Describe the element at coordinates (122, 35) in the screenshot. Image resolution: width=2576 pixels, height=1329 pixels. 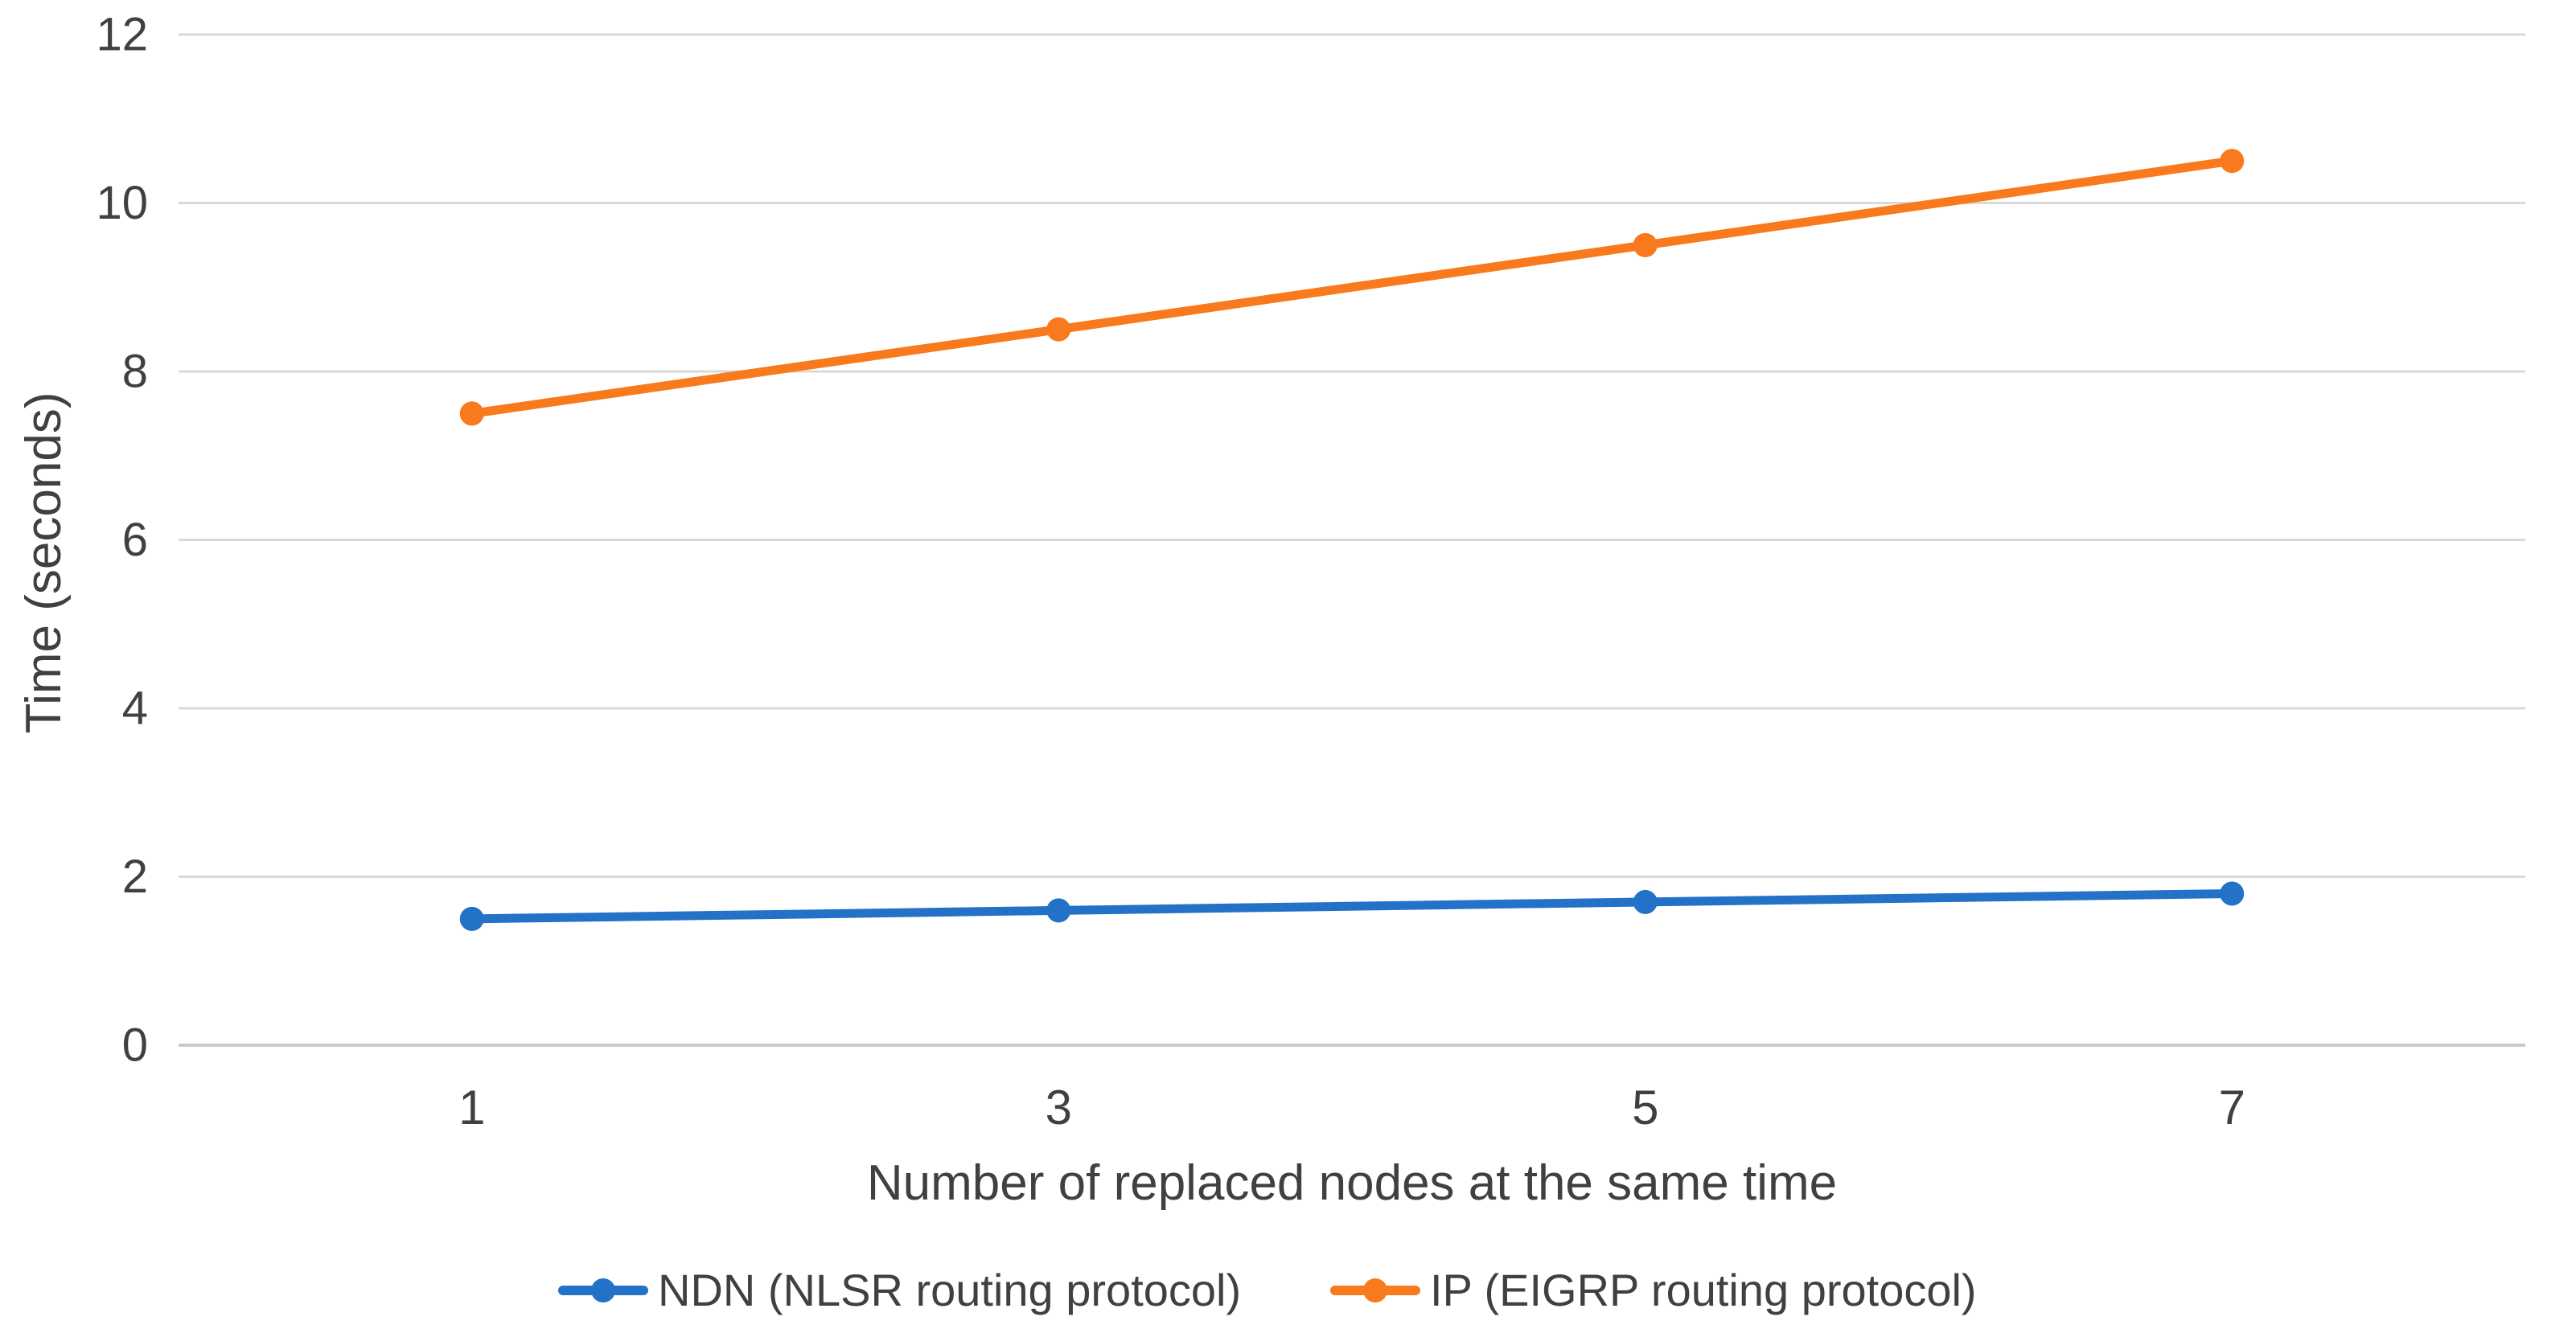
I see `y-tick-label-12: 12` at that location.